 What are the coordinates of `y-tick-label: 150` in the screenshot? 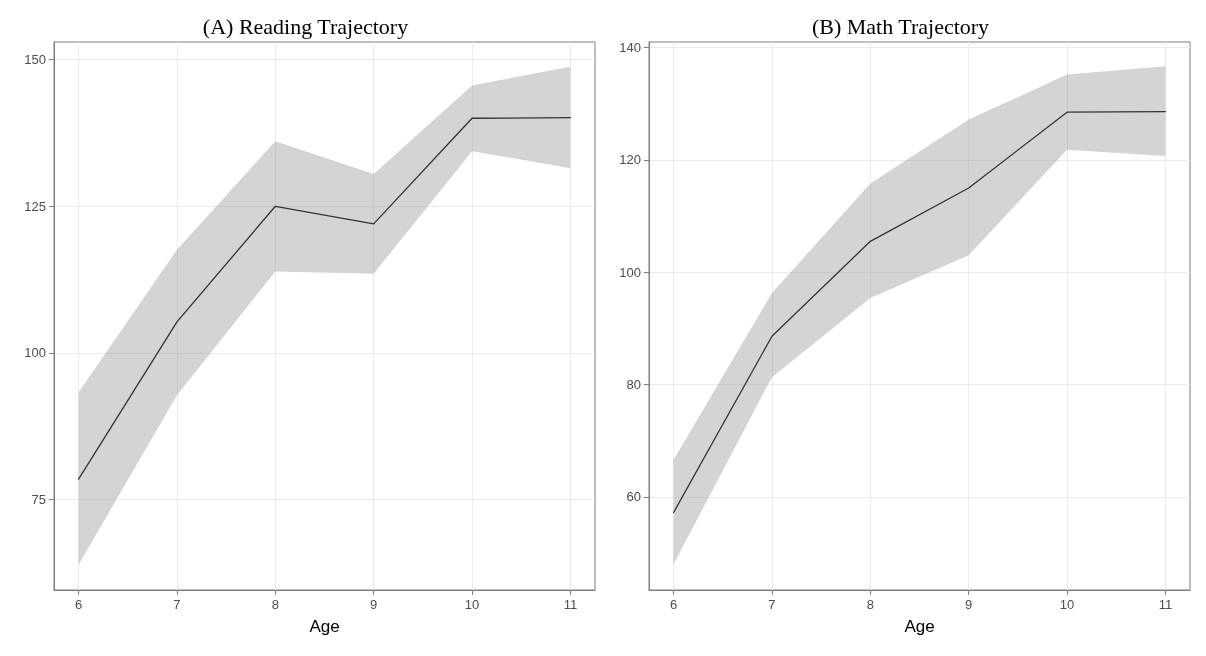 It's located at (35, 60).